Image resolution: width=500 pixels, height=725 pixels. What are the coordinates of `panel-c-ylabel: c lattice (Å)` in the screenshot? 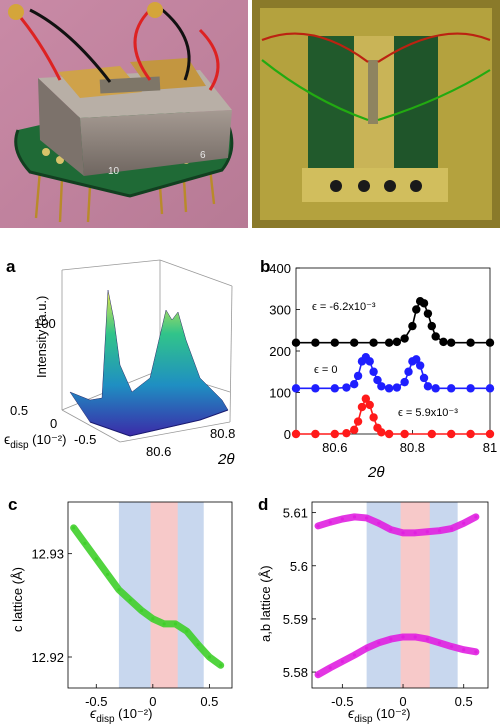 It's located at (17, 599).